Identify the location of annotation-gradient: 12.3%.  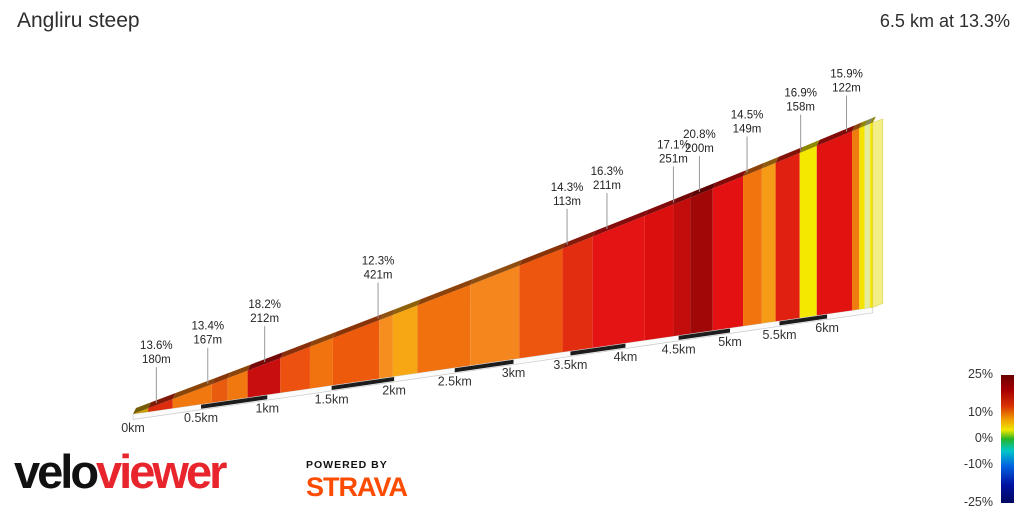
(378, 262).